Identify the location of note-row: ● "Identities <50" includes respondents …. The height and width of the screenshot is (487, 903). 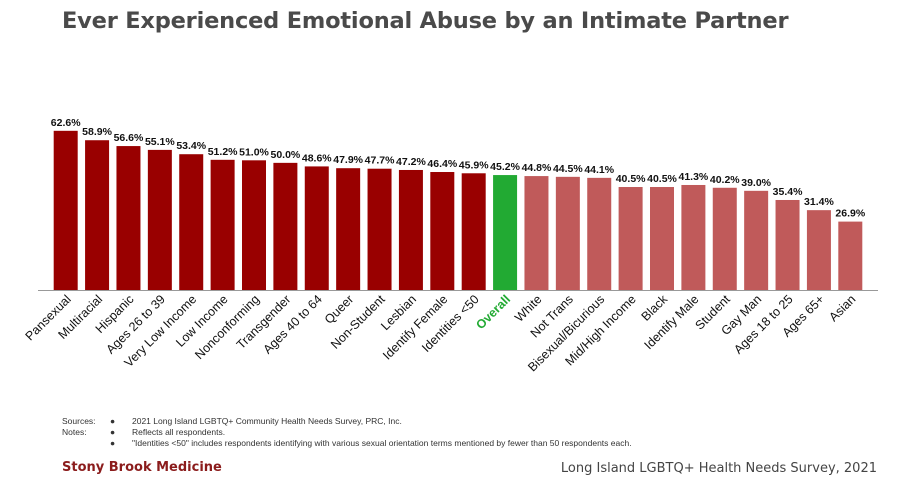
(347, 443).